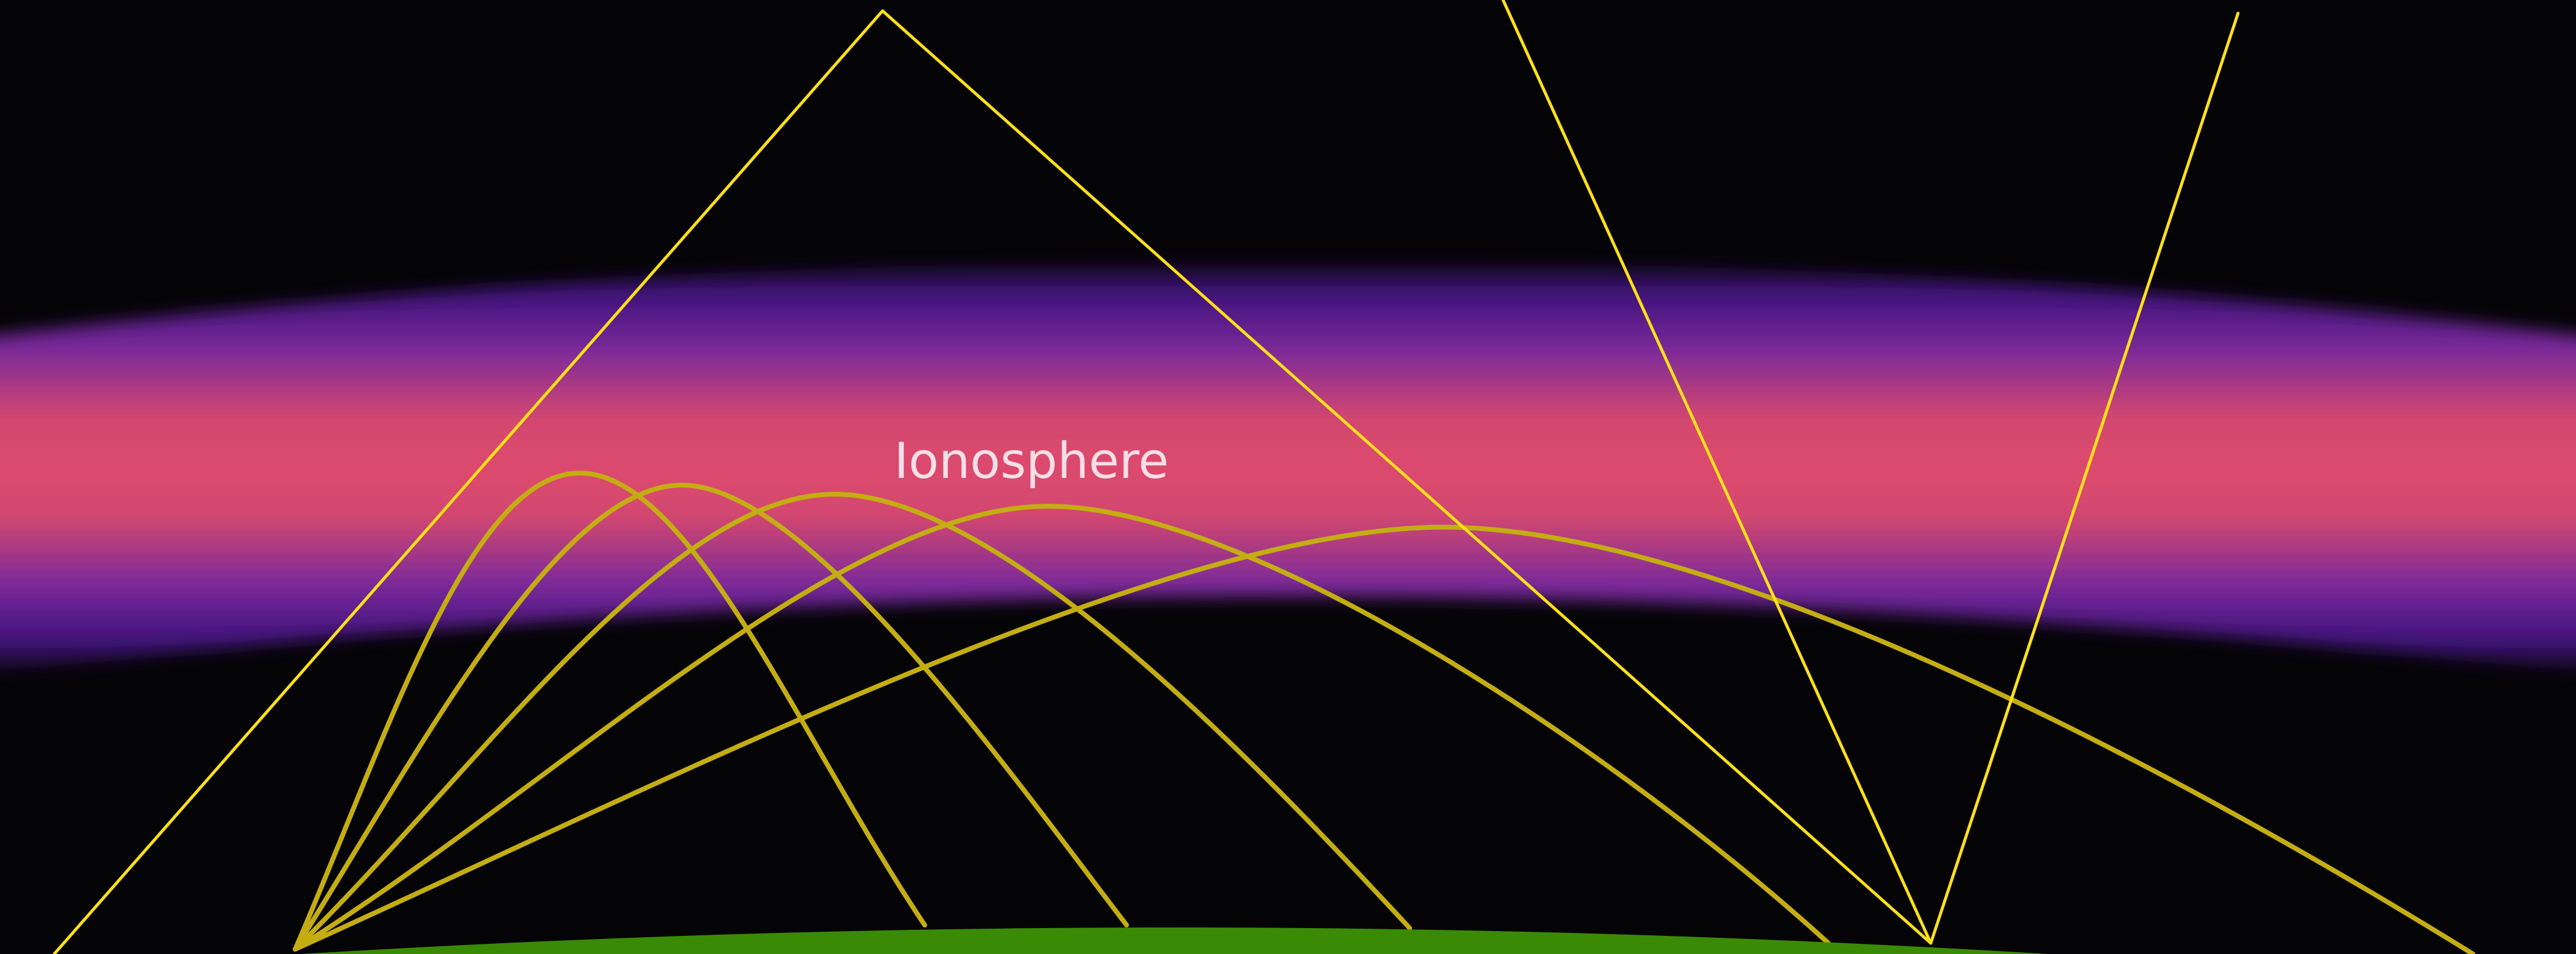 This screenshot has width=2576, height=954. What do you see at coordinates (1031, 461) in the screenshot?
I see `ionosphere-label: Ionosphere` at bounding box center [1031, 461].